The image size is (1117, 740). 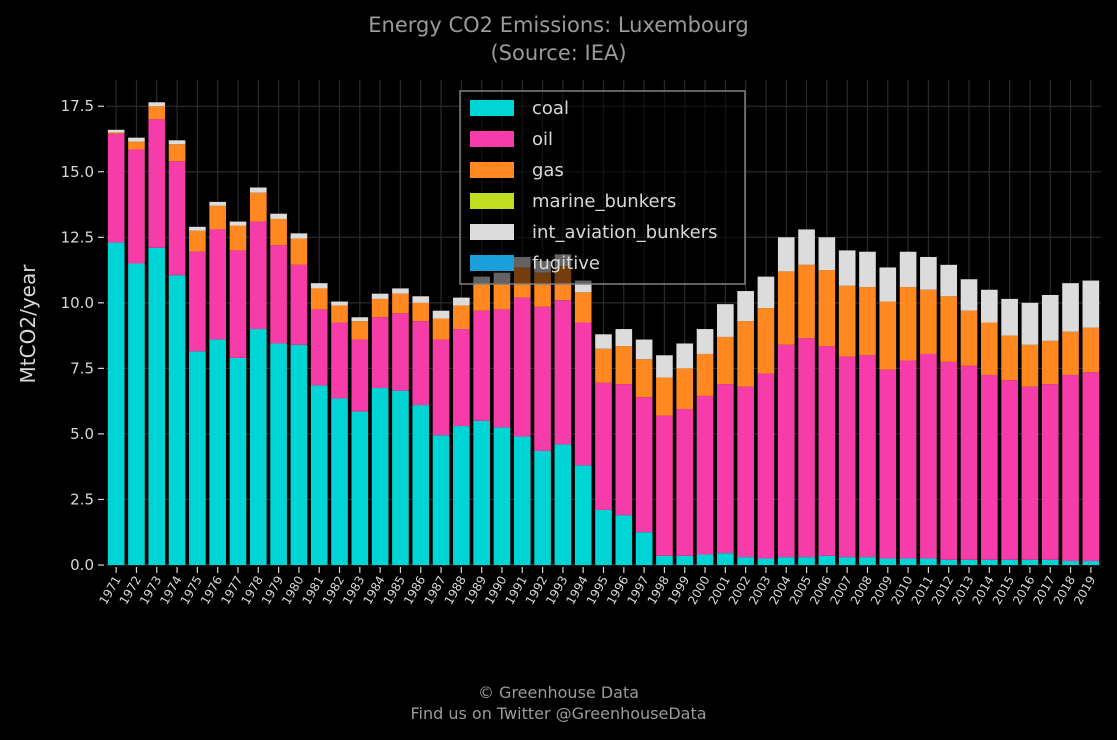 What do you see at coordinates (77, 303) in the screenshot?
I see `y-tick-label: 10.0` at bounding box center [77, 303].